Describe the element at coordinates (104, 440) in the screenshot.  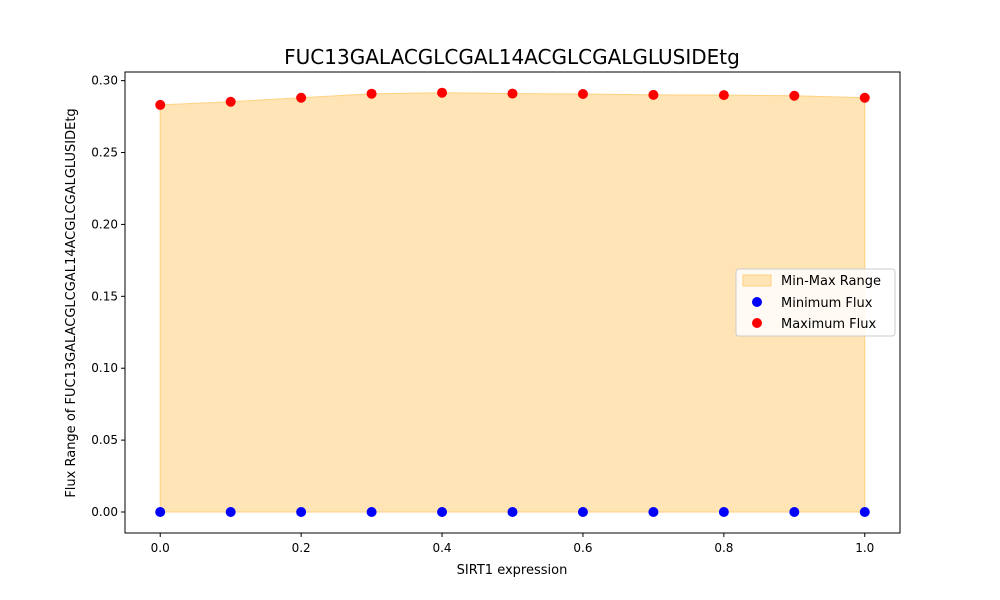
I see `y-tick-label: 0.05` at that location.